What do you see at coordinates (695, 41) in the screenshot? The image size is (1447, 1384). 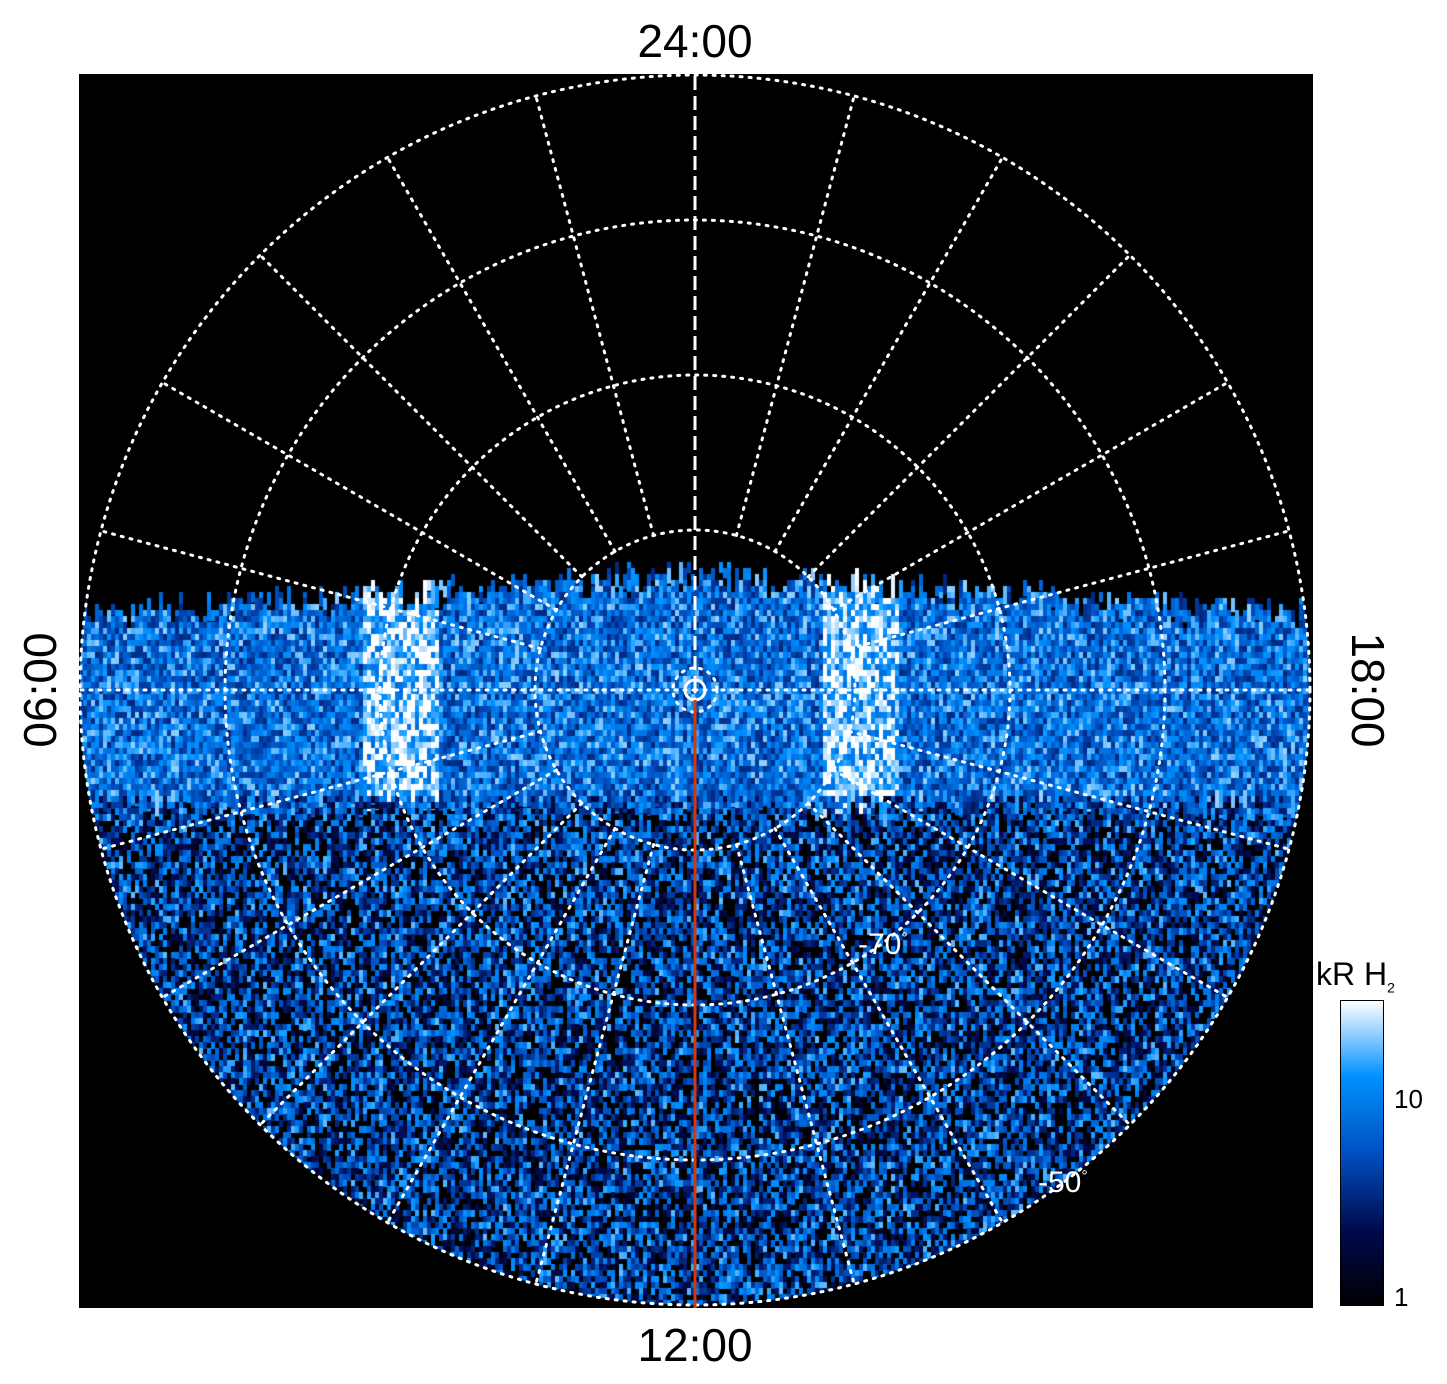 I see `local-time-label-top: 24:00` at bounding box center [695, 41].